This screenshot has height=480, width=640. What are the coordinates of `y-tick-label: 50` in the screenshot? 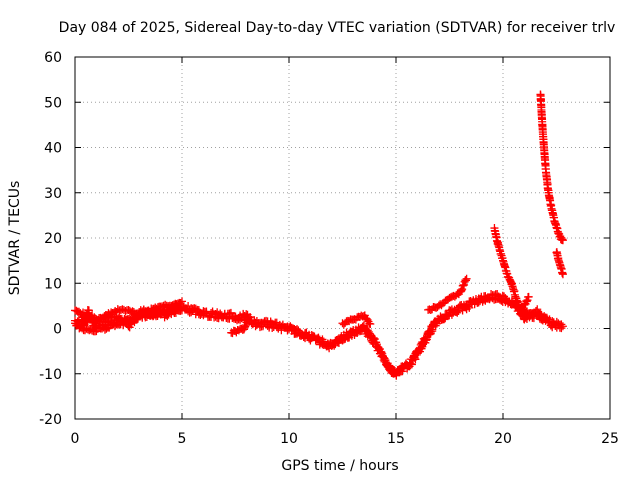 It's located at (53, 103).